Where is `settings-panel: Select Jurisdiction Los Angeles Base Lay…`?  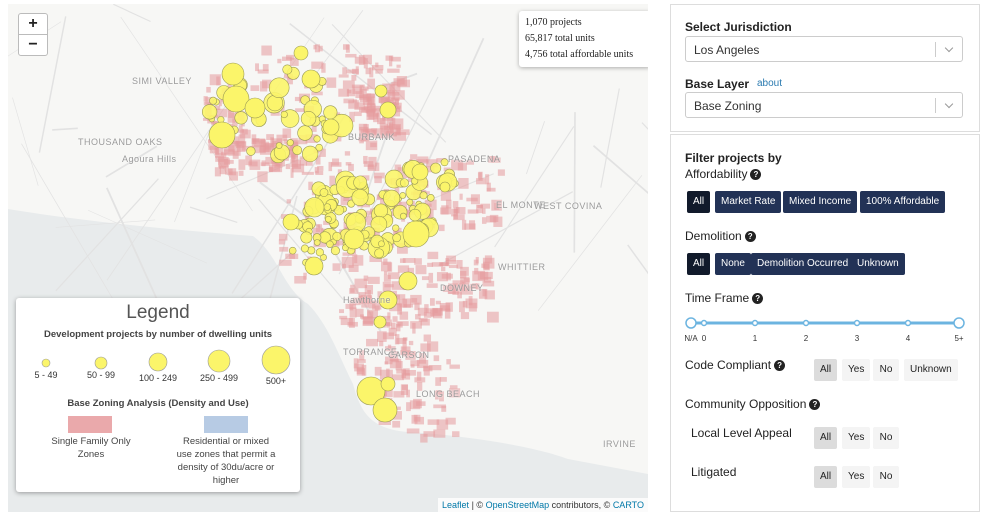 settings-panel: Select Jurisdiction Los Angeles Base Lay… is located at coordinates (825, 68).